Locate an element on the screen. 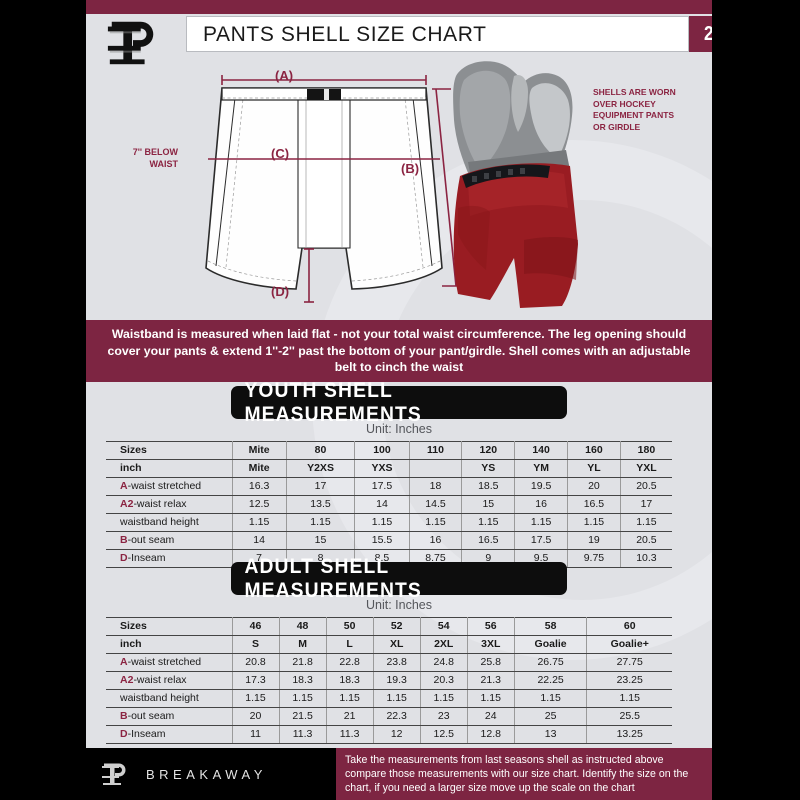  size-header-cell: Goalie+ is located at coordinates (629, 644).